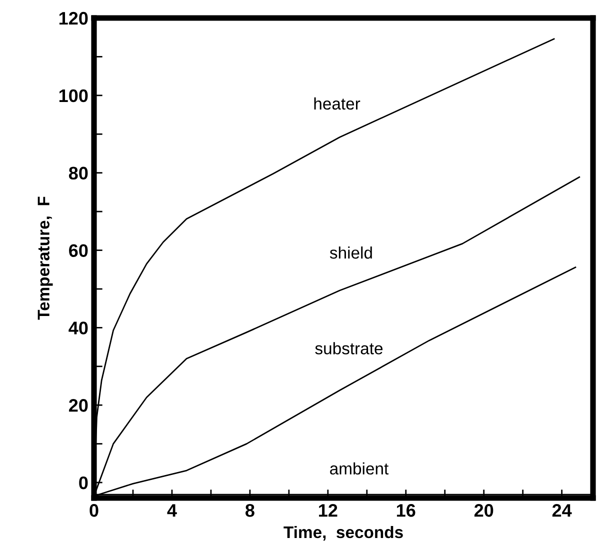 The image size is (598, 553). Describe the element at coordinates (406, 510) in the screenshot. I see `x-tick-label: 16` at that location.